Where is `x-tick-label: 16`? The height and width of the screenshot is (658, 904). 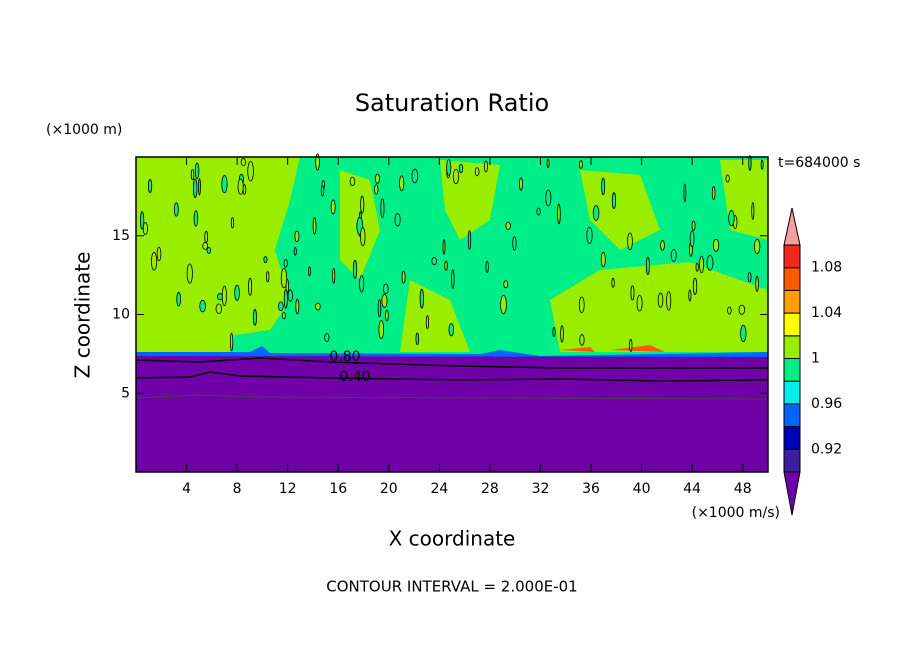 x-tick-label: 16 is located at coordinates (338, 489).